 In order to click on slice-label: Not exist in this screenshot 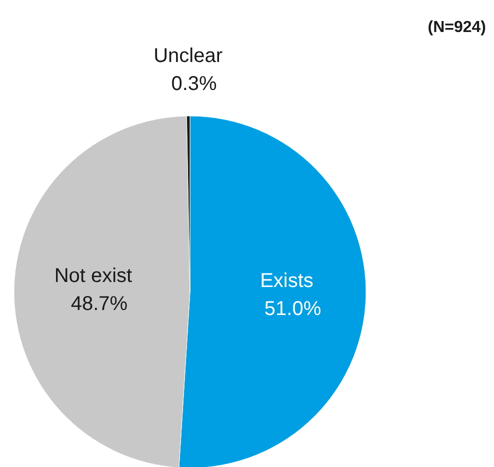, I will do `click(93, 275)`.